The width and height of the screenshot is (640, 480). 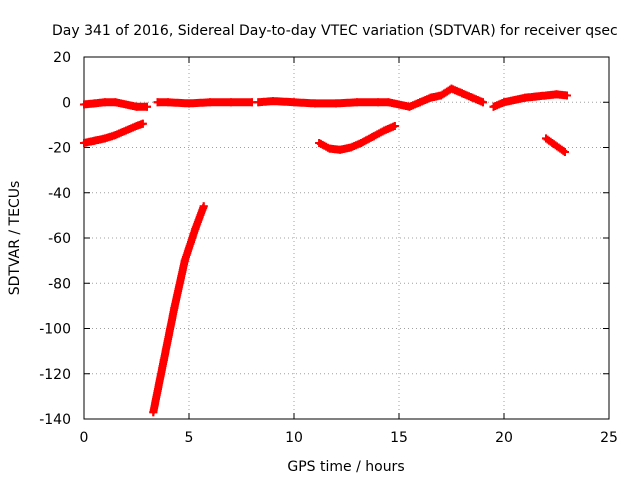 I want to click on y-tick-labels: -140 -120 -100 -80 -60 -40 -20 0 20, so click(x=55, y=239).